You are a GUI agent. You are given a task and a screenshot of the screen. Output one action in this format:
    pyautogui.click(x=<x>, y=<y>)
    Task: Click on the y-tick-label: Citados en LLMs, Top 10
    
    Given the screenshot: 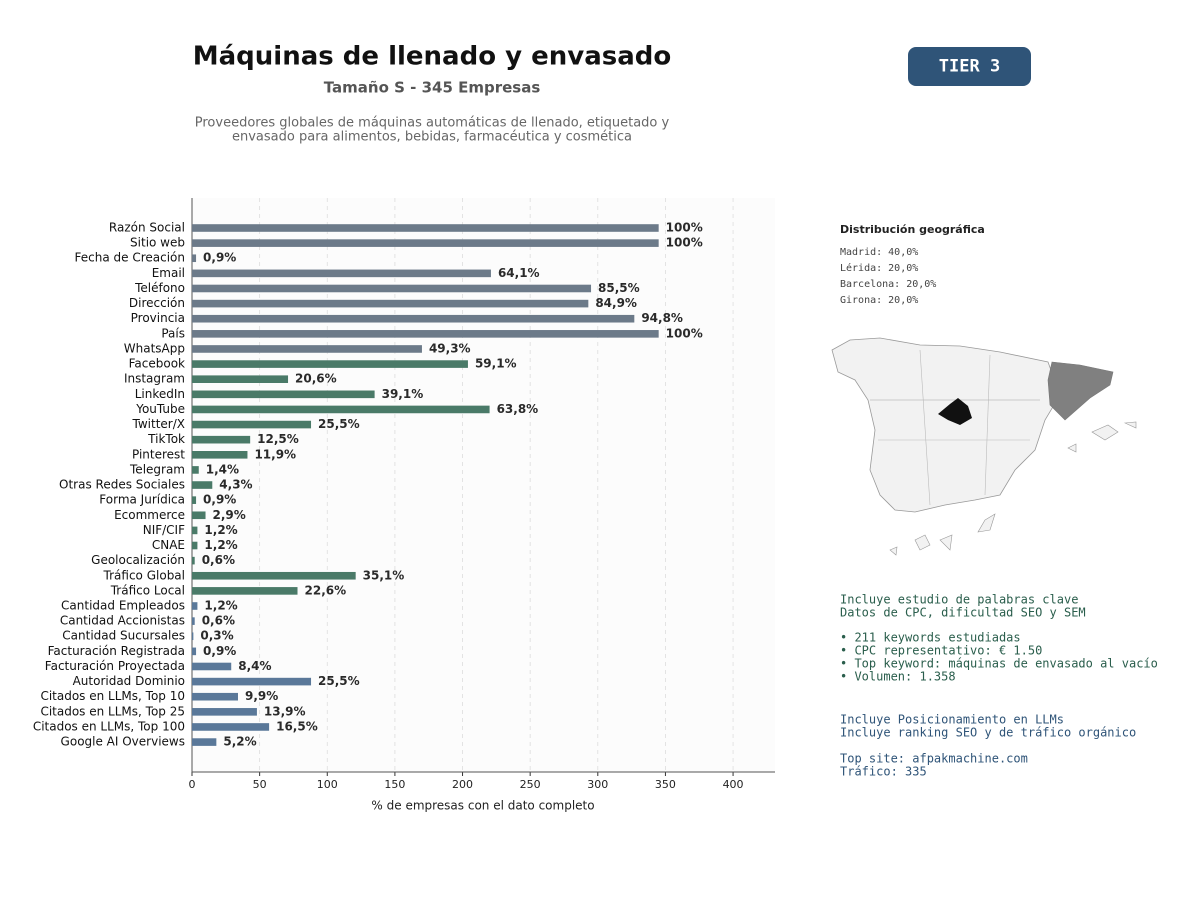 What is the action you would take?
    pyautogui.click(x=112, y=696)
    